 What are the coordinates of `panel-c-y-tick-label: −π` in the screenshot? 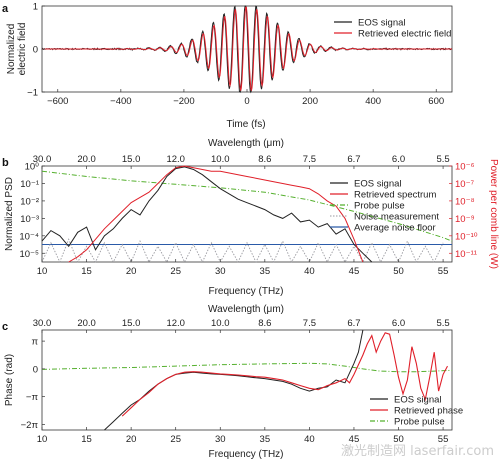 It's located at (32, 397).